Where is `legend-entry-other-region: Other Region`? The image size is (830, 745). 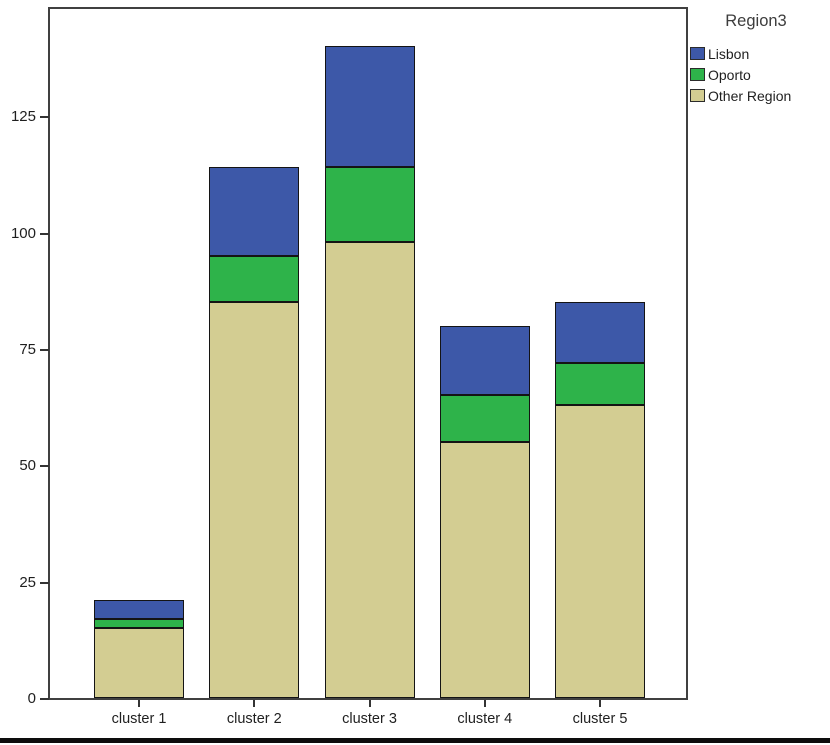
legend-entry-other-region: Other Region is located at coordinates (759, 95).